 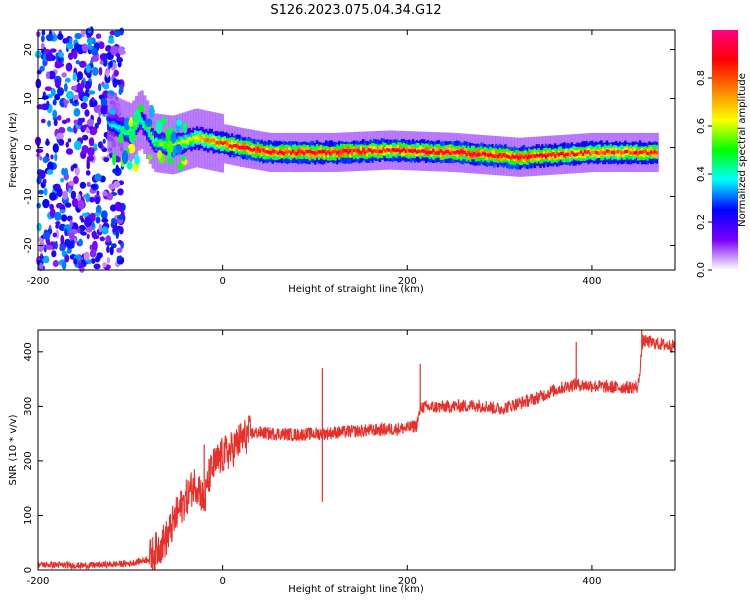 What do you see at coordinates (701, 78) in the screenshot?
I see `colorbar-tick-label: 0.8` at bounding box center [701, 78].